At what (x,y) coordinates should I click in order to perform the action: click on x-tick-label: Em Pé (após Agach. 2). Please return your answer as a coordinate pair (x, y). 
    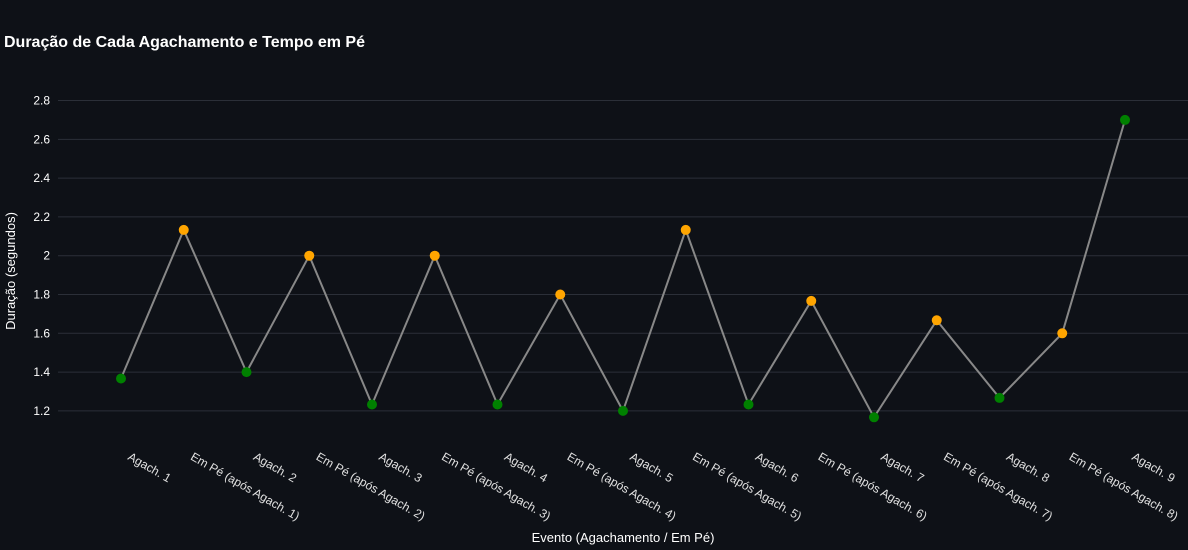
    Looking at the image, I should click on (371, 486).